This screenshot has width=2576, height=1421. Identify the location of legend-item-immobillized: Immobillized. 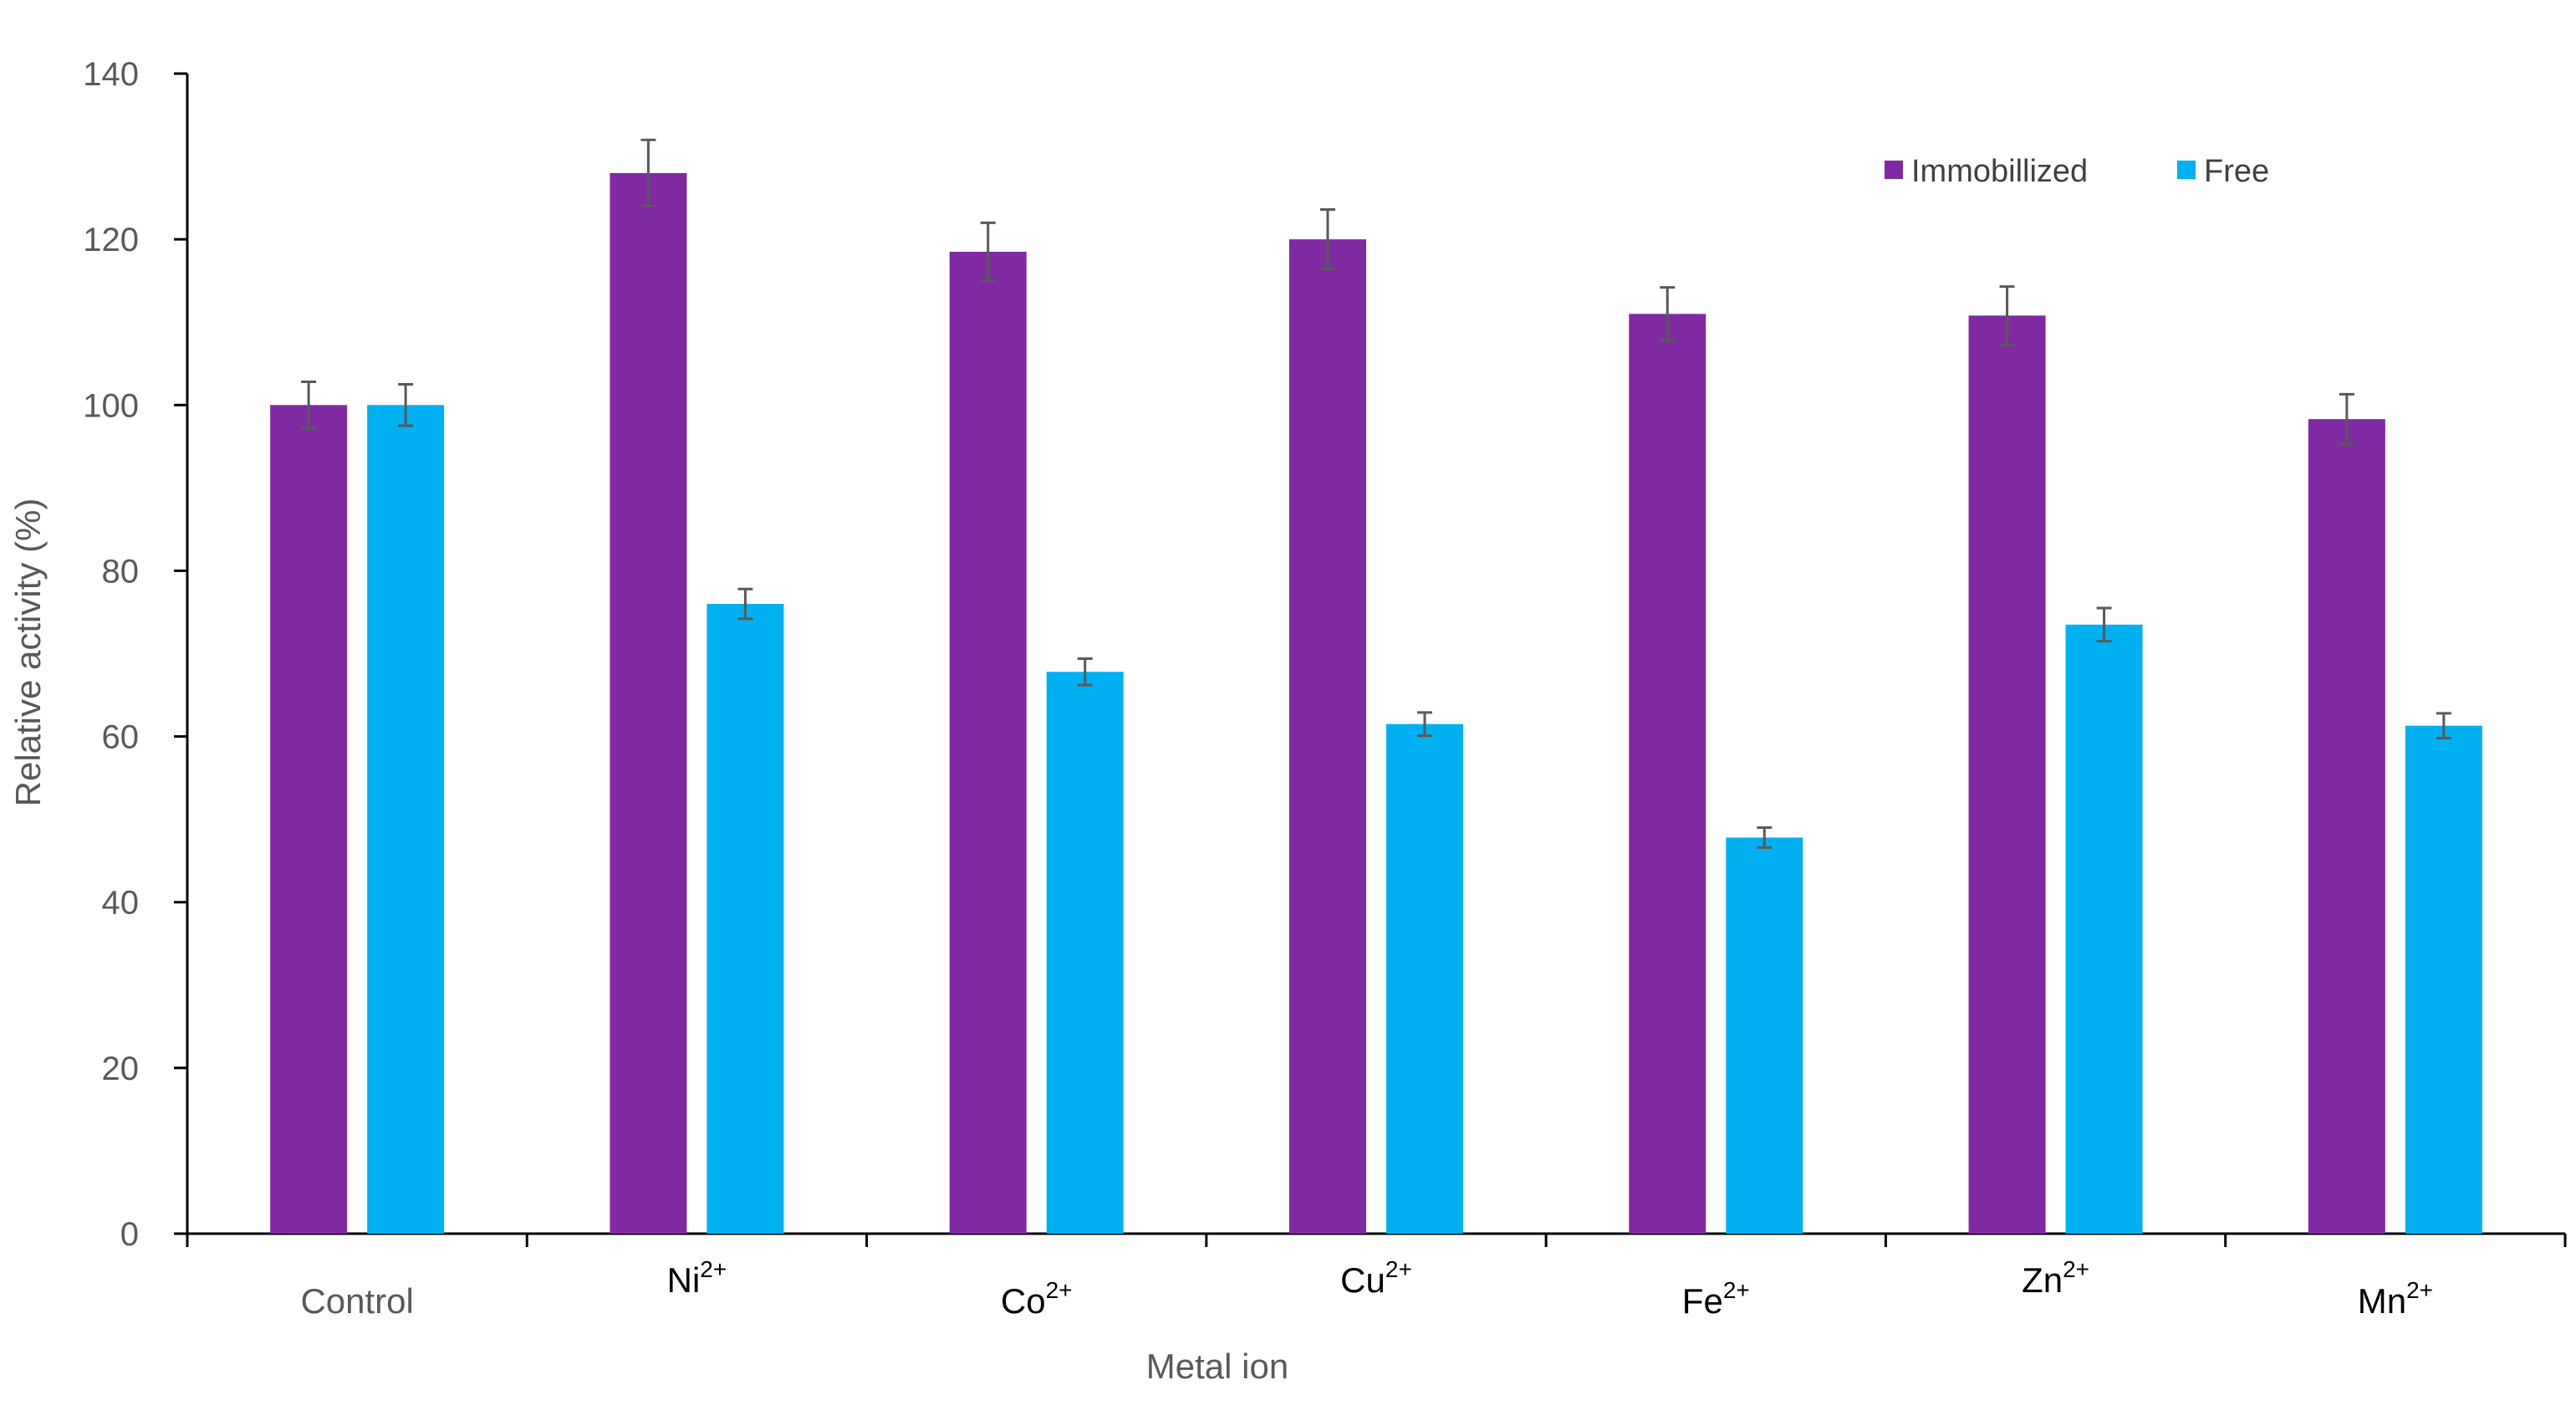
(1987, 171).